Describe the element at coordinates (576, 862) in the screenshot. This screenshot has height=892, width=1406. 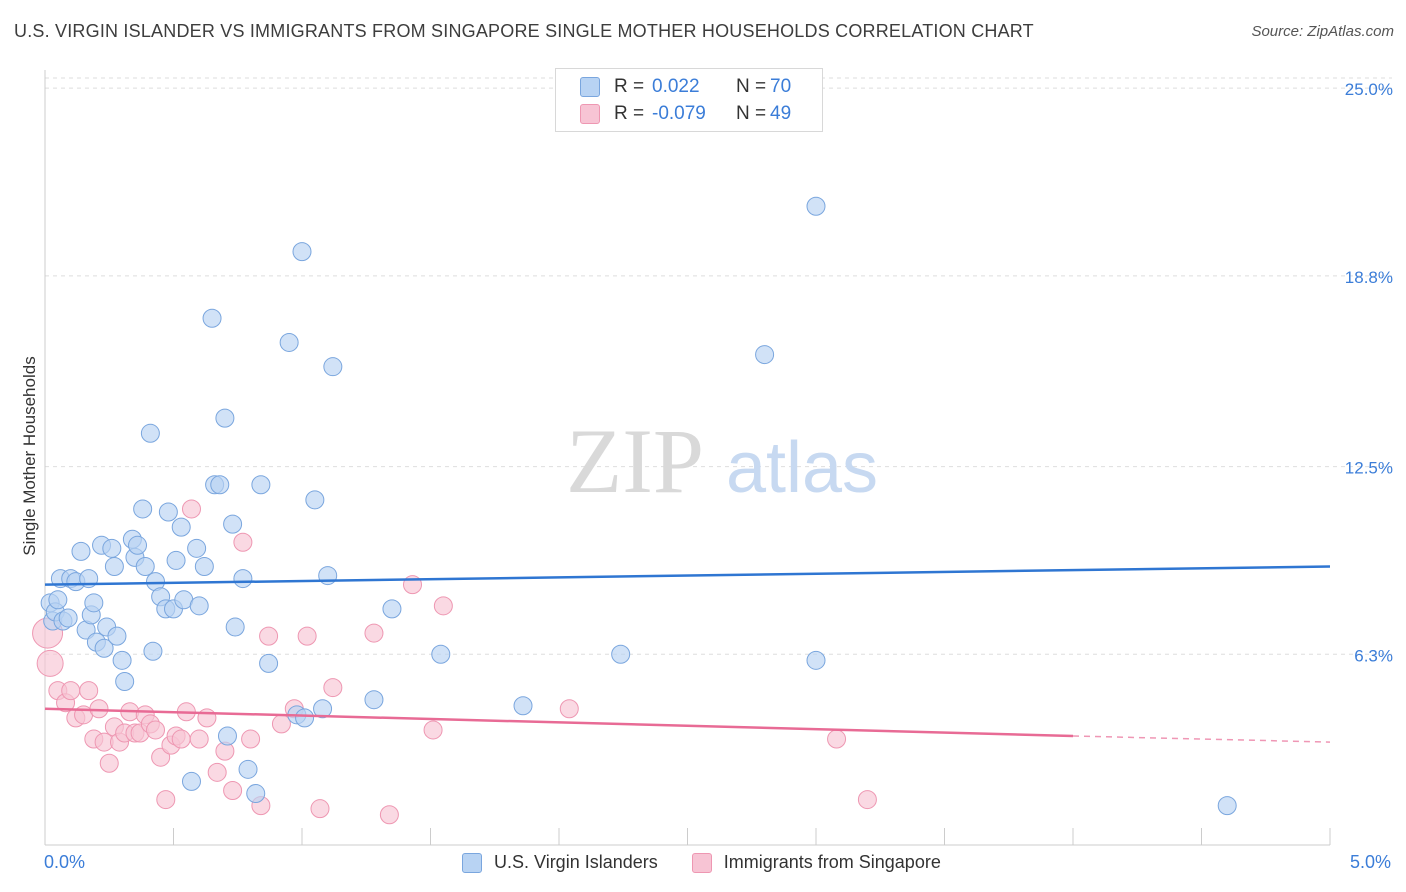
I see `legend-label-virgin-islanders: U.S. Virgin Islanders` at that location.